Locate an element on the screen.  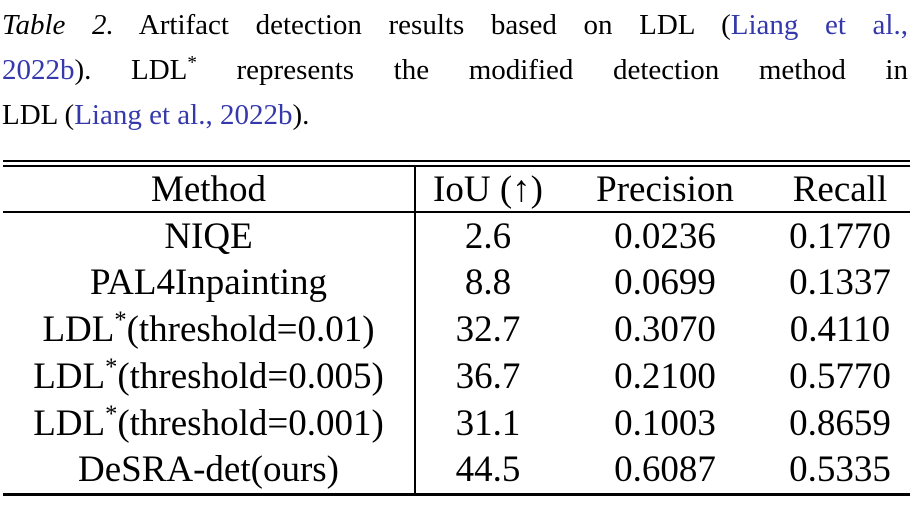
caption-line-3: LDL (Liang et al., 2022b). is located at coordinates (455, 115).